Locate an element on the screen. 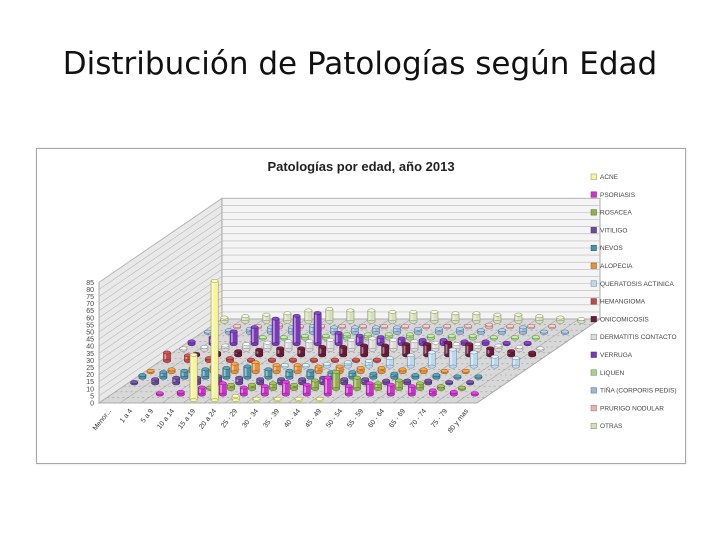 The width and height of the screenshot is (720, 540). legend-label: PRURIGO NODULAR is located at coordinates (632, 408).